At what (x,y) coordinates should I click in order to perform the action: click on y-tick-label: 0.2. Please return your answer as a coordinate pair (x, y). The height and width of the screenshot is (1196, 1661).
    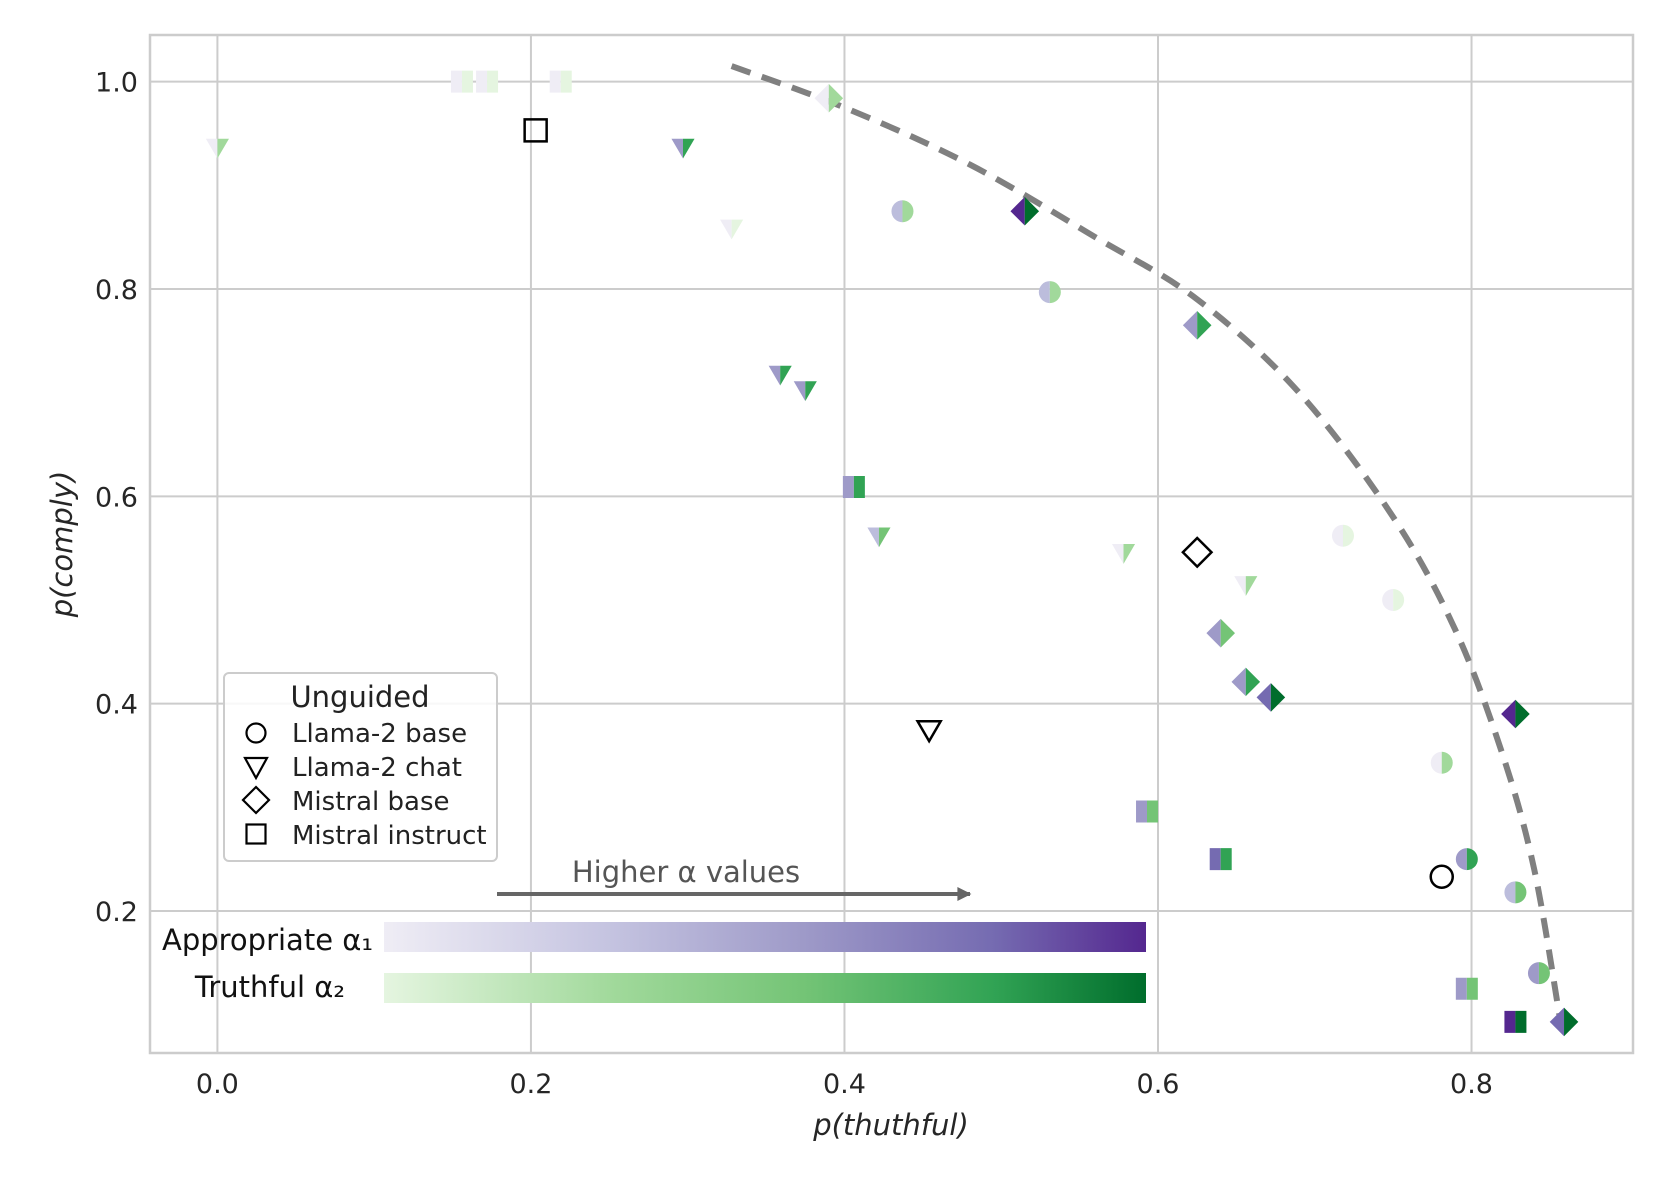
    Looking at the image, I should click on (116, 912).